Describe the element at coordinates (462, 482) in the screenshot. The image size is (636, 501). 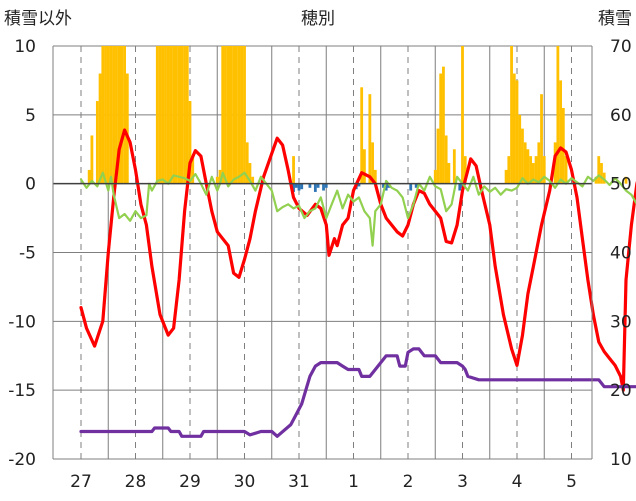
I see `x-tick-label: 3` at that location.